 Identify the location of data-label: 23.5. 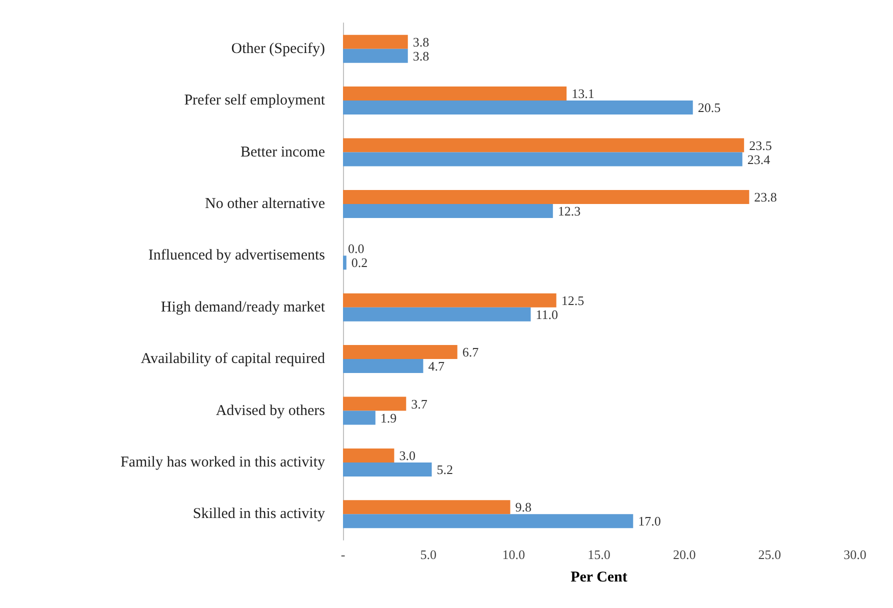
(760, 145).